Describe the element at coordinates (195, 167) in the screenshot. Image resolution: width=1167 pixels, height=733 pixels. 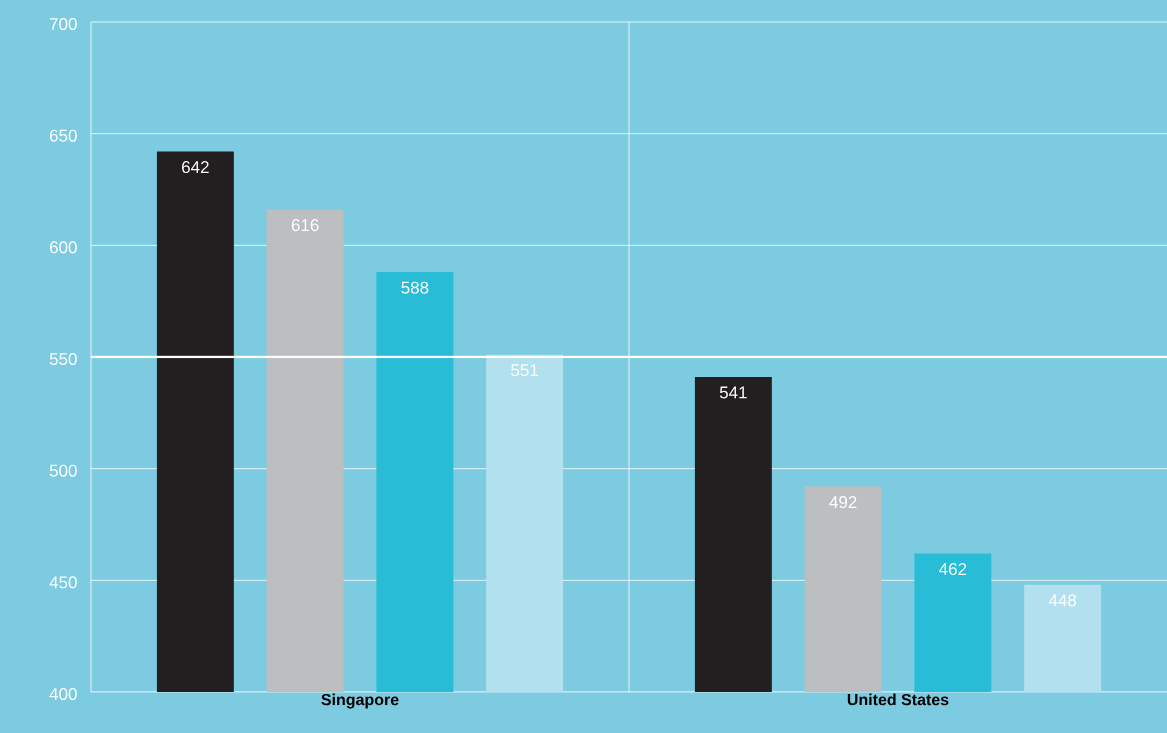
I see `data-label: 642` at that location.